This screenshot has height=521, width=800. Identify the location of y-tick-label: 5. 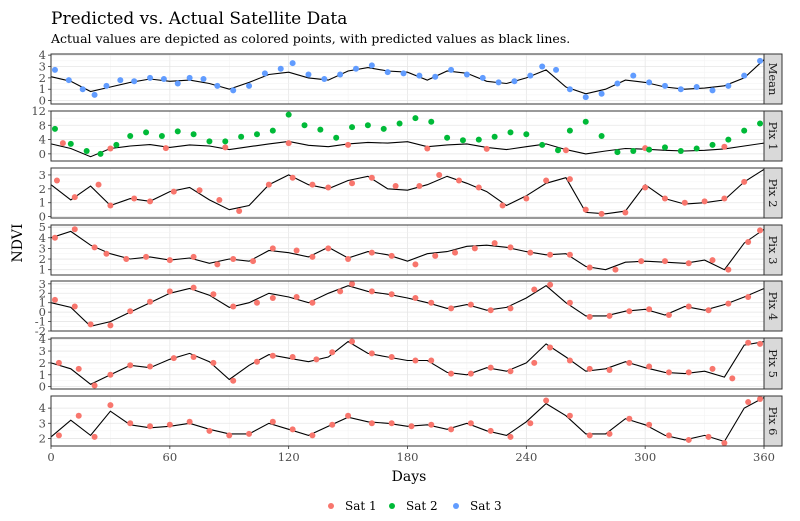
(42, 227).